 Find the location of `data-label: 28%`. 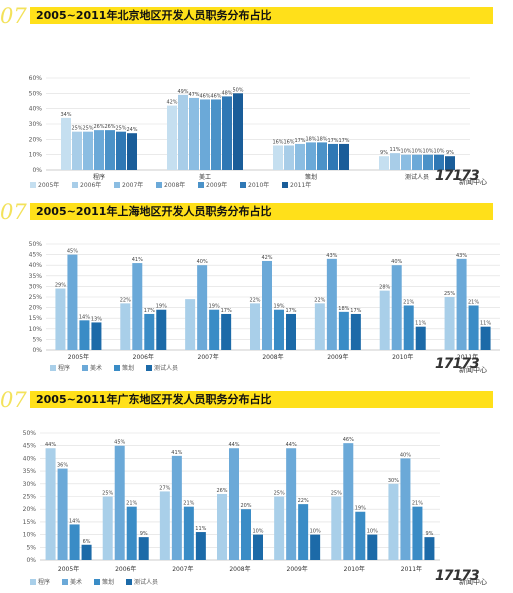

data-label: 28% is located at coordinates (384, 288).